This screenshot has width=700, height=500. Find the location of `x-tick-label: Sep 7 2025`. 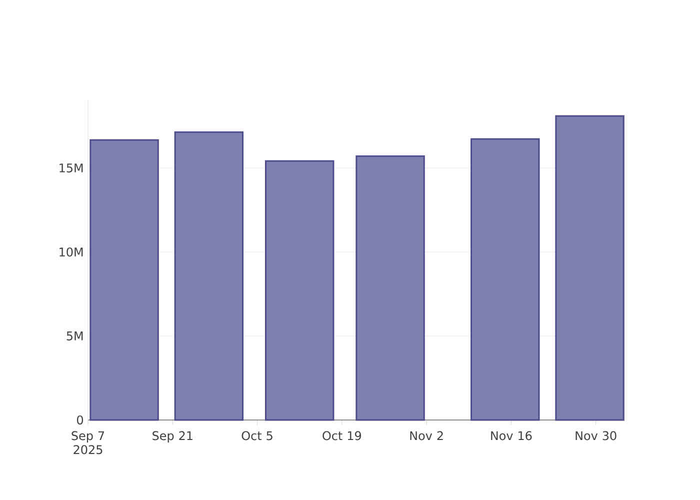

x-tick-label: Sep 7 2025 is located at coordinates (88, 442).